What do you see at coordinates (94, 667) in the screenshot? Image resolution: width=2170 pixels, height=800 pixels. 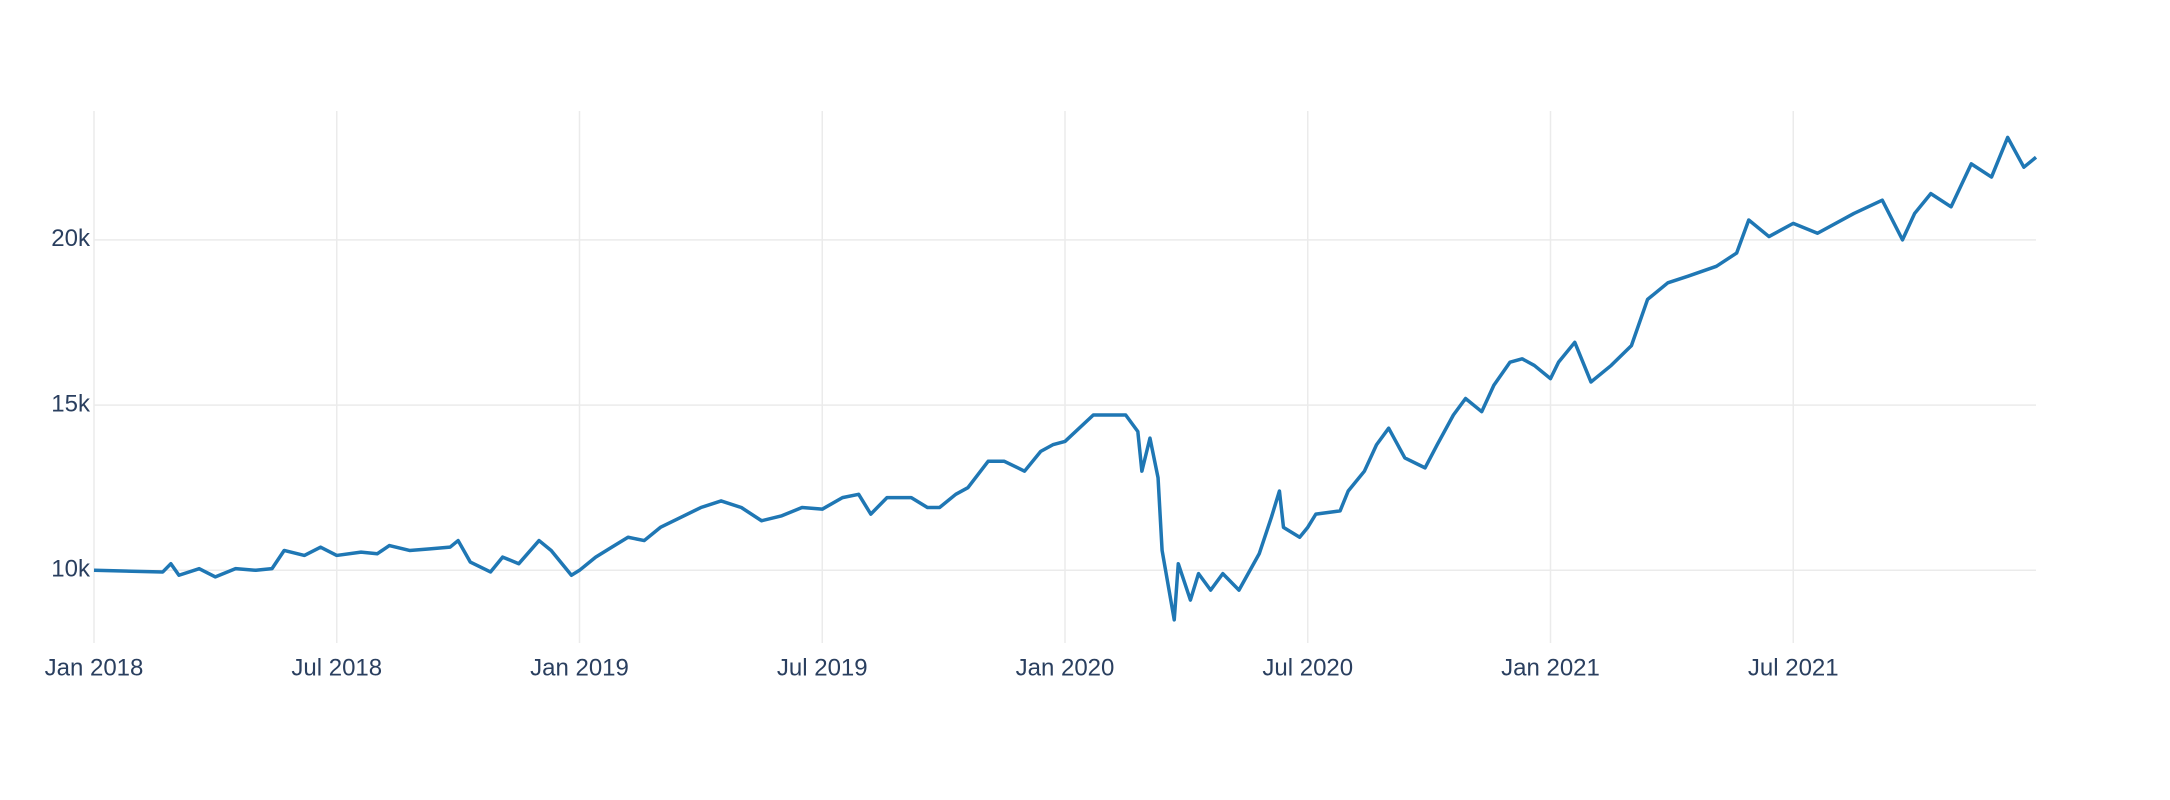 I see `x-tick-label: Jan 2018` at bounding box center [94, 667].